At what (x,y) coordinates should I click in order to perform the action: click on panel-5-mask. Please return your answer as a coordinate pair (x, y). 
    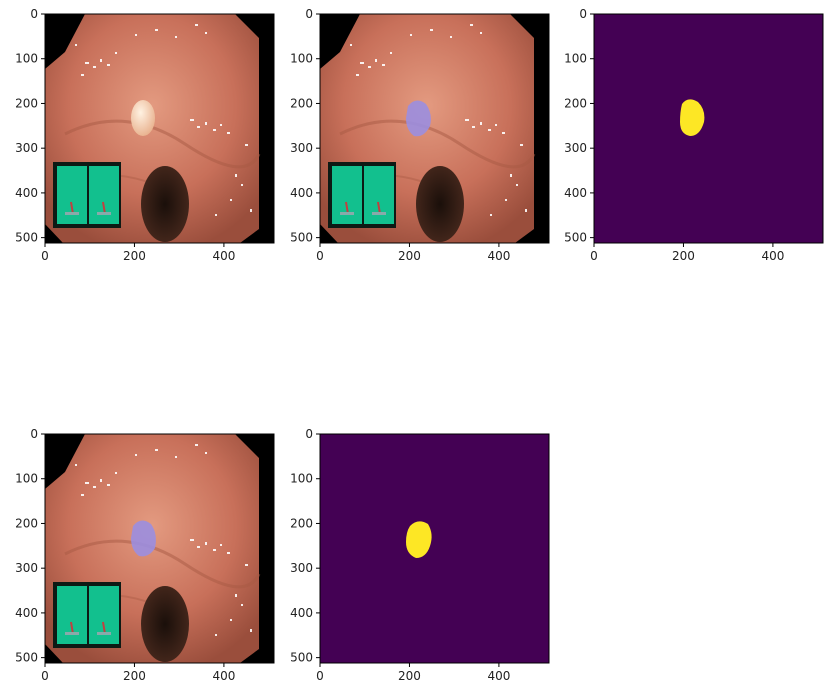
    Looking at the image, I should click on (434, 548).